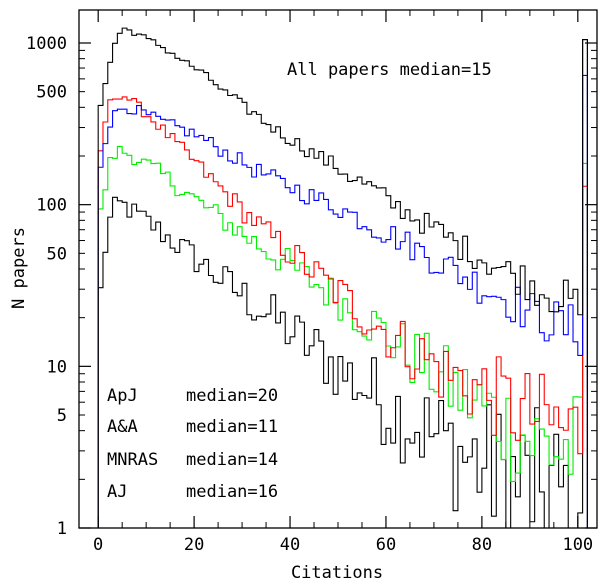 This screenshot has height=583, width=608. I want to click on y-tick-label: 5, so click(62, 416).